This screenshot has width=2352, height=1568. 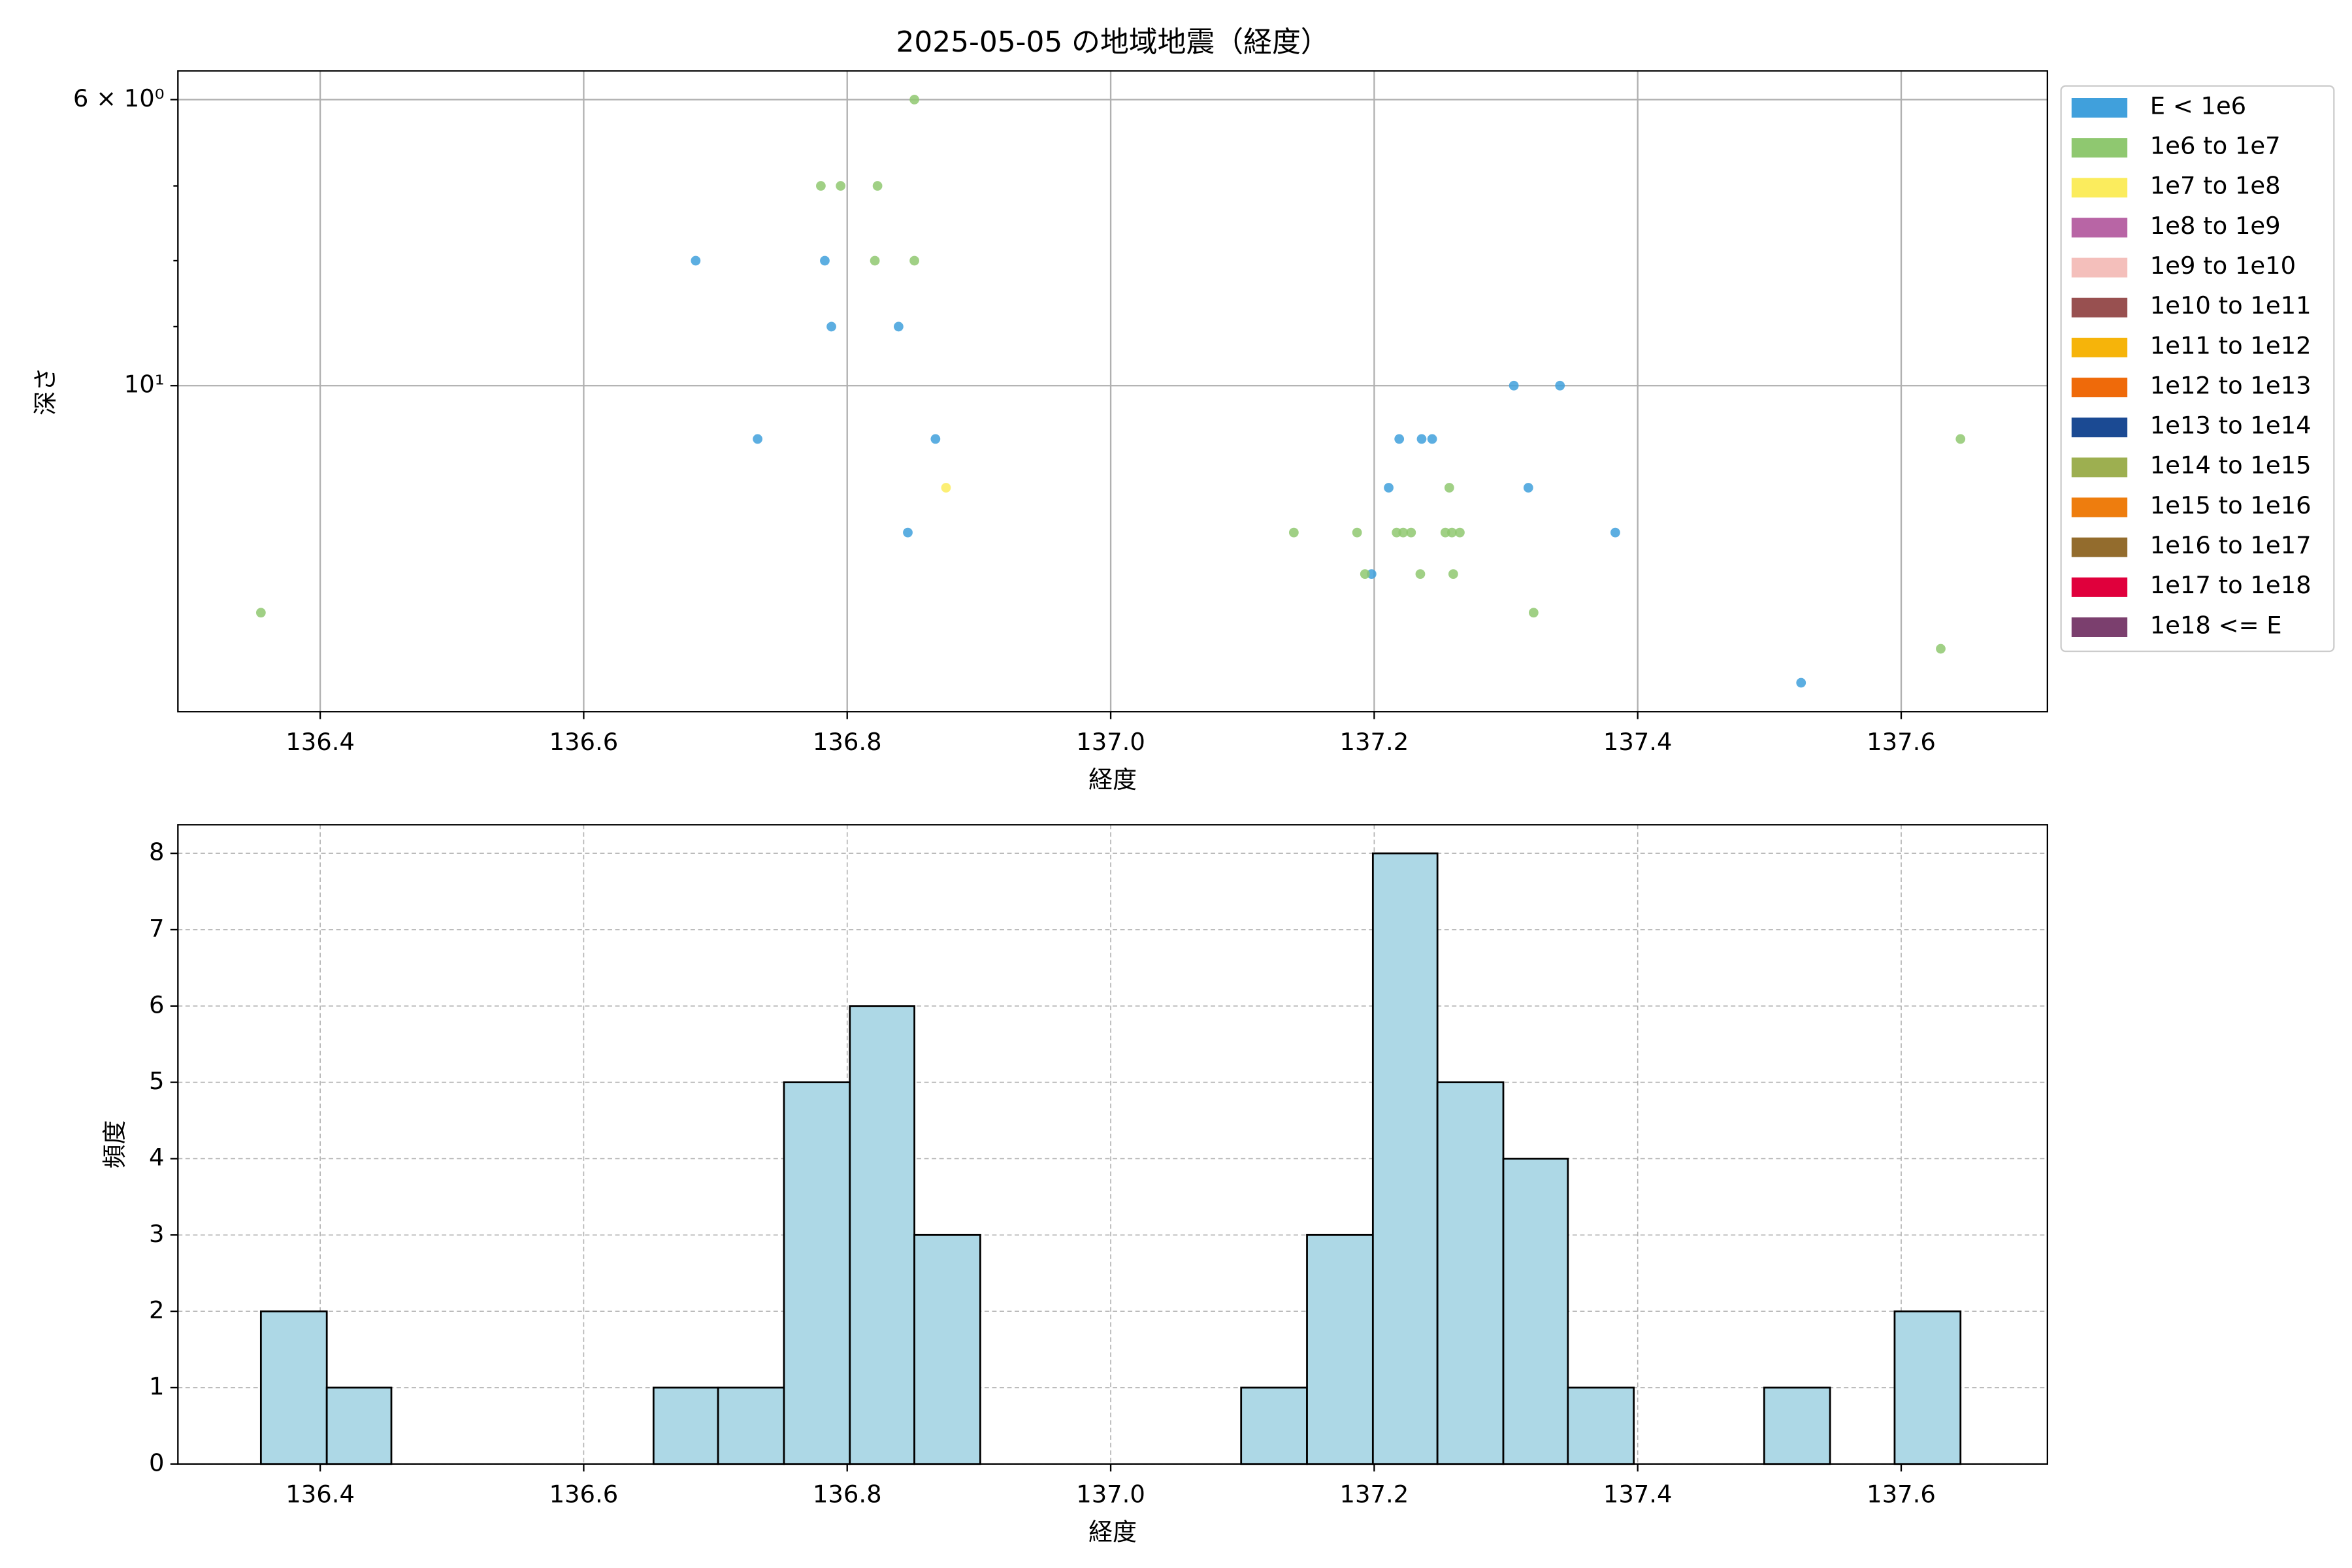 I want to click on x-tick-label: 137.2, so click(x=1374, y=1494).